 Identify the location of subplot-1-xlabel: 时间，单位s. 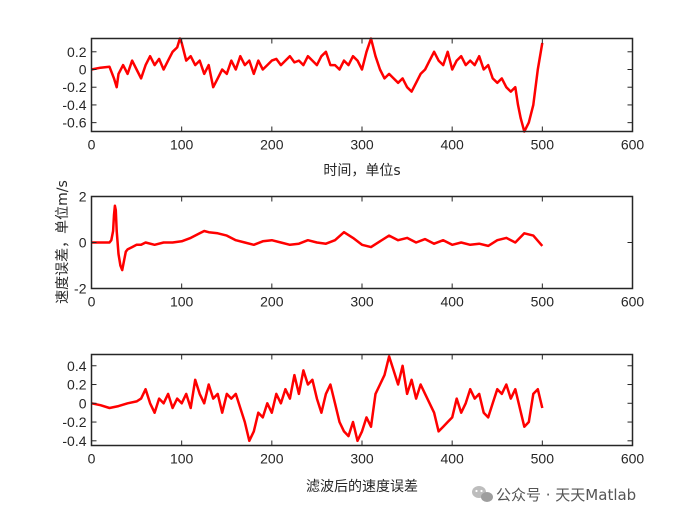
(361, 171).